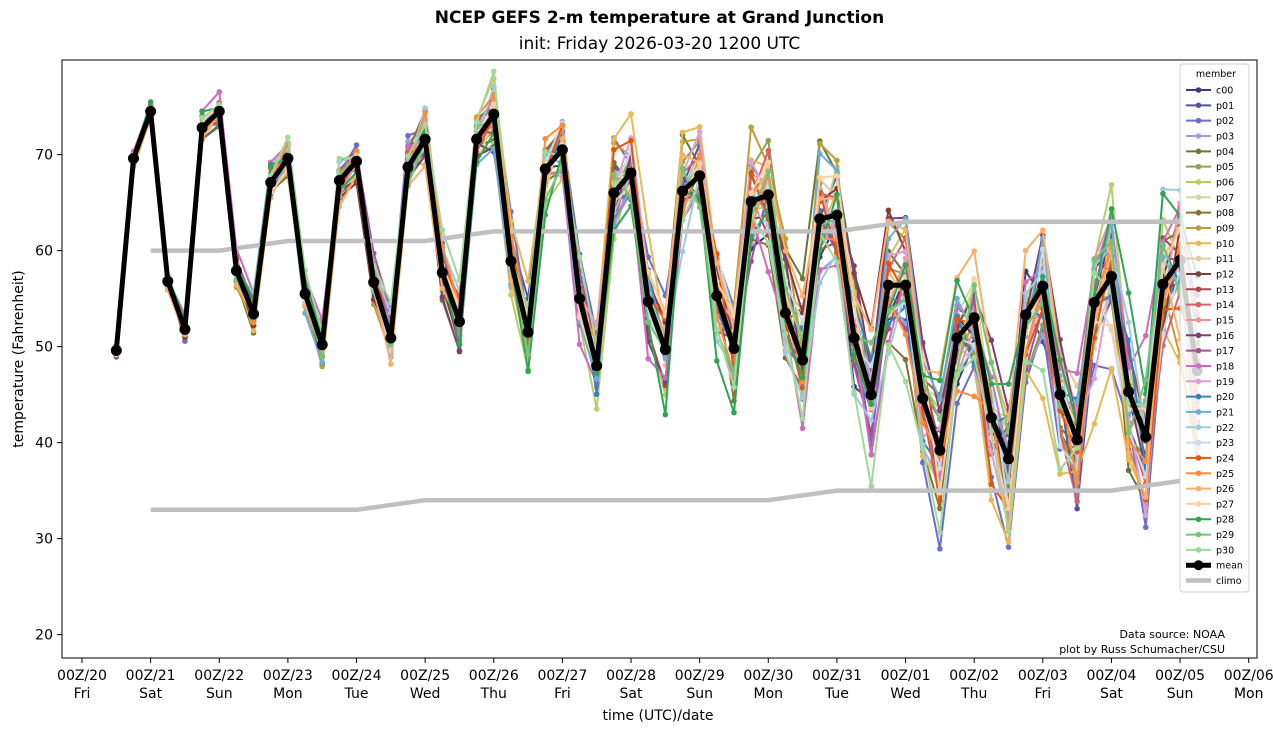  I want to click on legend-marker-p10, so click(1198, 243).